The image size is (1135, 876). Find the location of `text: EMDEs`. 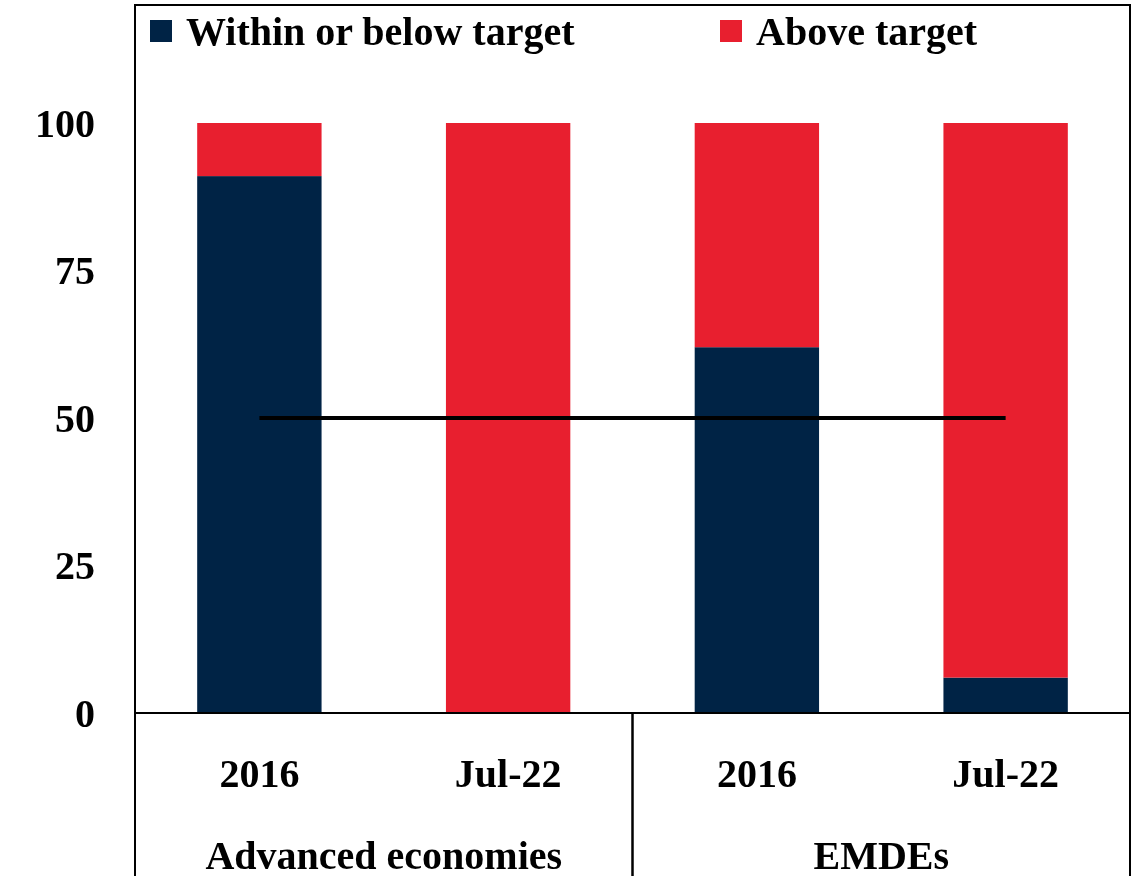

text: EMDEs is located at coordinates (881, 854).